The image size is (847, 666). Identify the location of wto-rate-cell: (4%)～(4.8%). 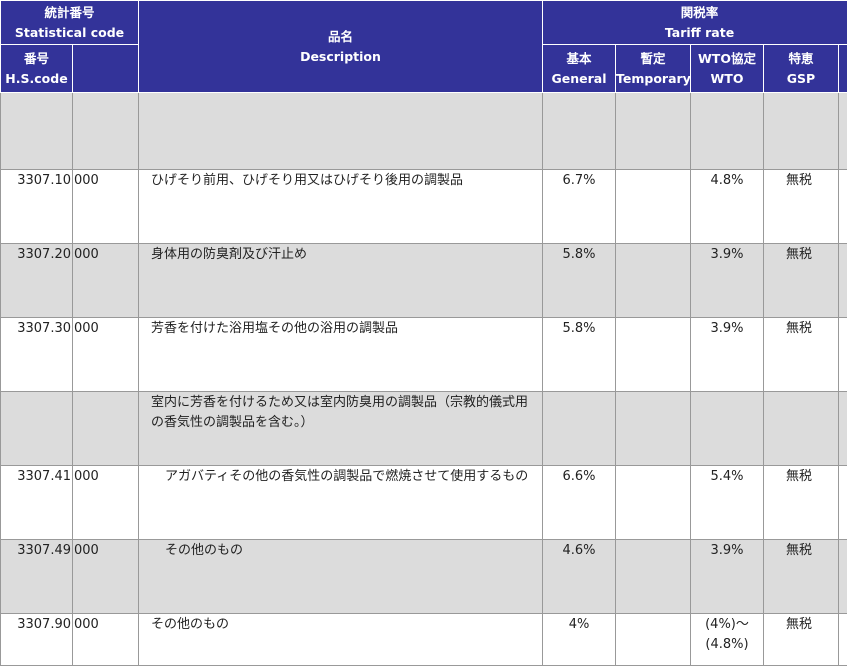
(727, 640).